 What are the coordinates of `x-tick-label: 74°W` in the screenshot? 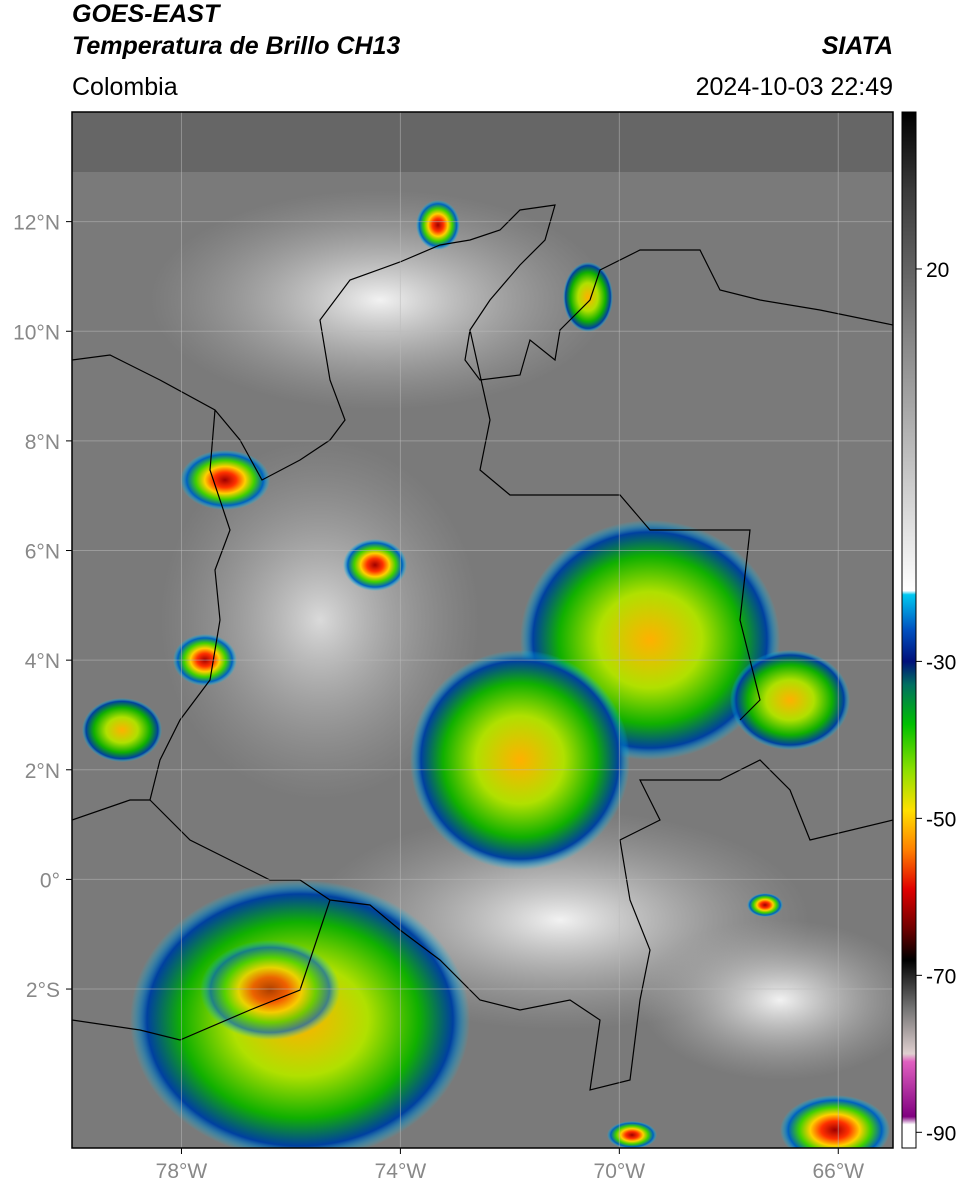 It's located at (401, 1171).